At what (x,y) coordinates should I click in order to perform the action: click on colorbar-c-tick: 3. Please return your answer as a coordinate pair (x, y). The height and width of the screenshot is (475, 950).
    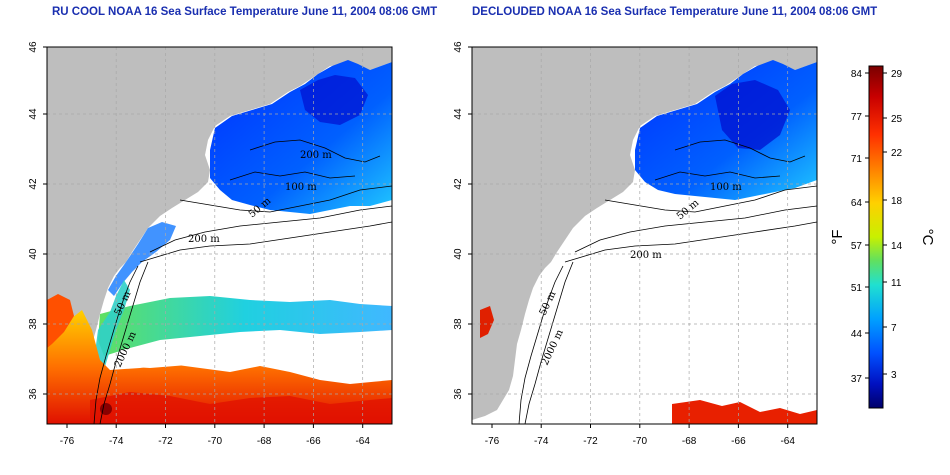
    Looking at the image, I should click on (894, 375).